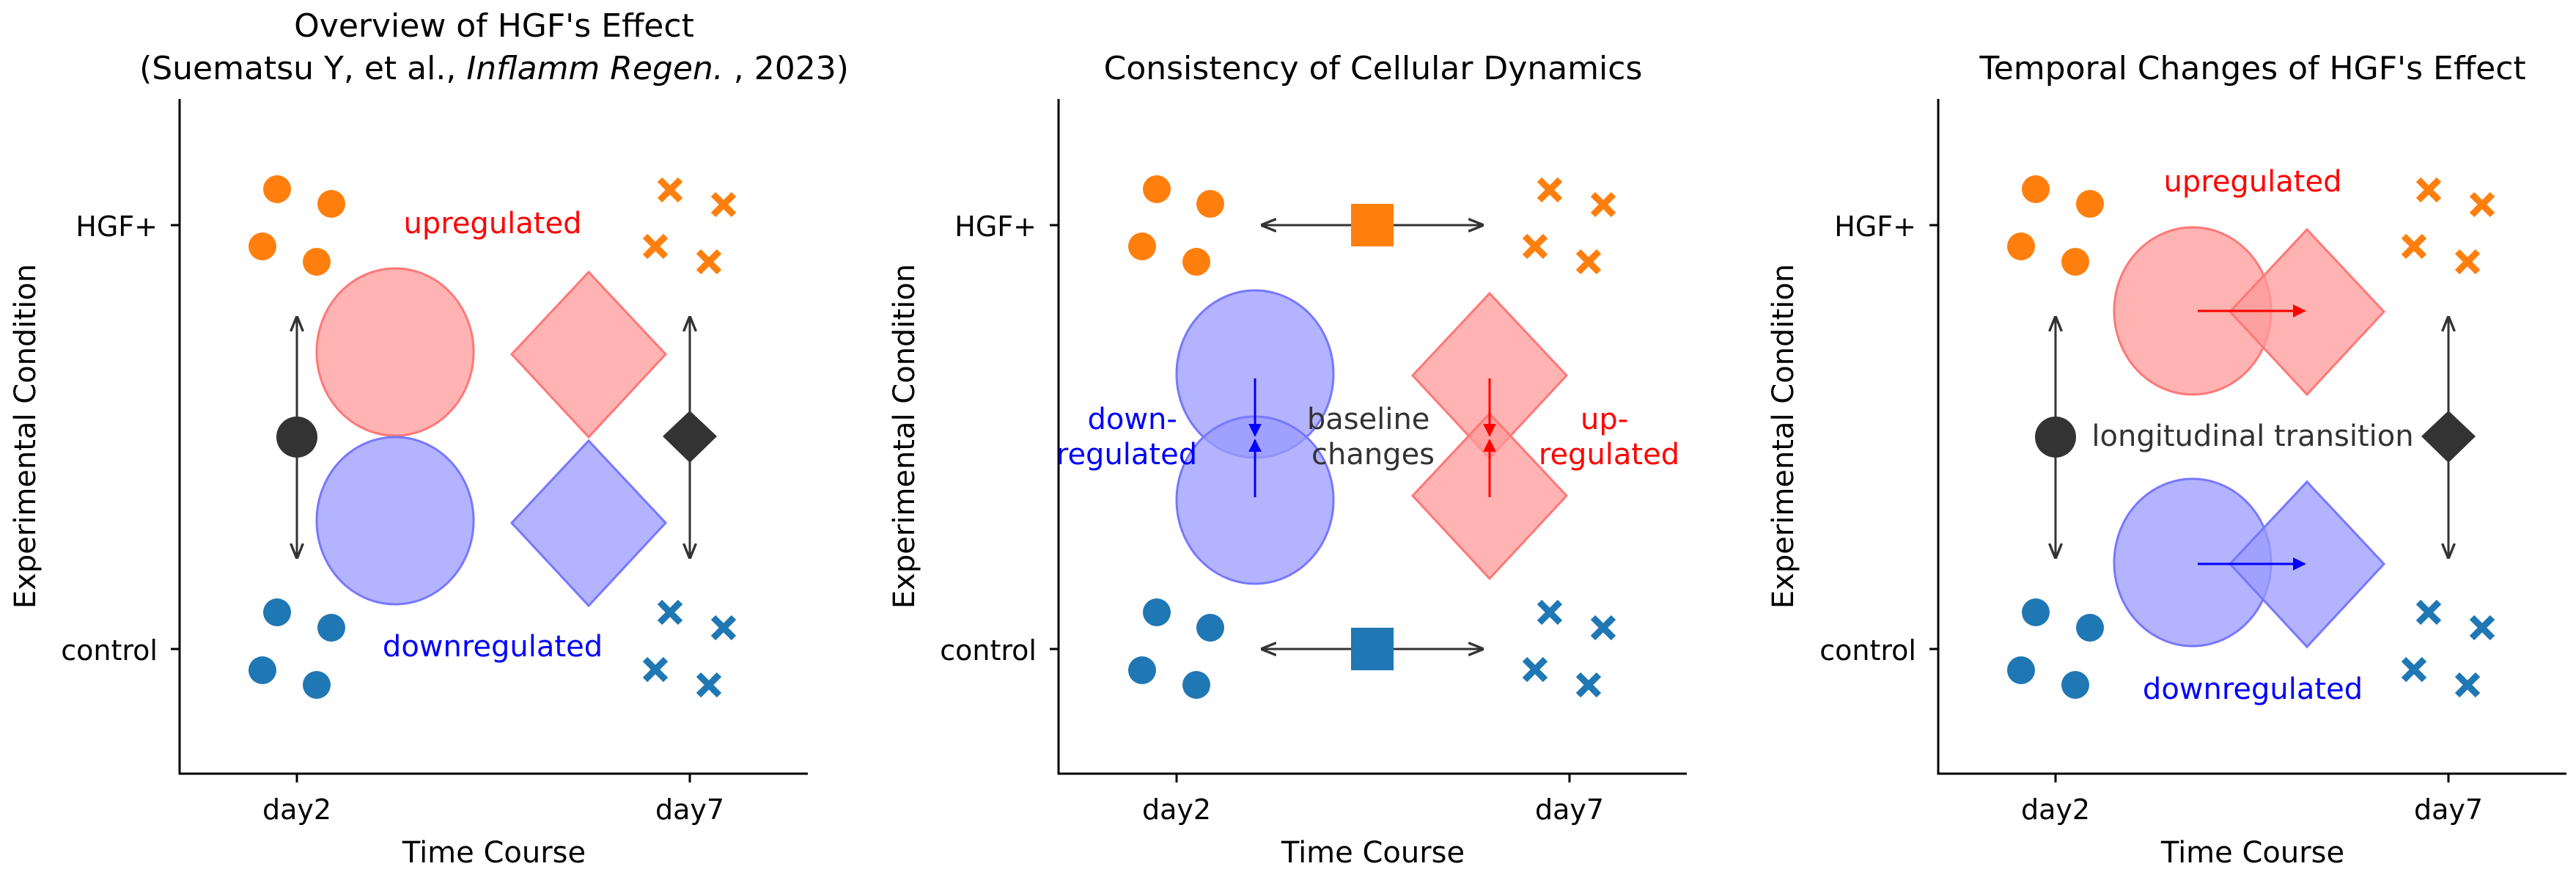 Image resolution: width=2576 pixels, height=880 pixels. Describe the element at coordinates (1372, 225) in the screenshot. I see `hgf-square-marker` at that location.